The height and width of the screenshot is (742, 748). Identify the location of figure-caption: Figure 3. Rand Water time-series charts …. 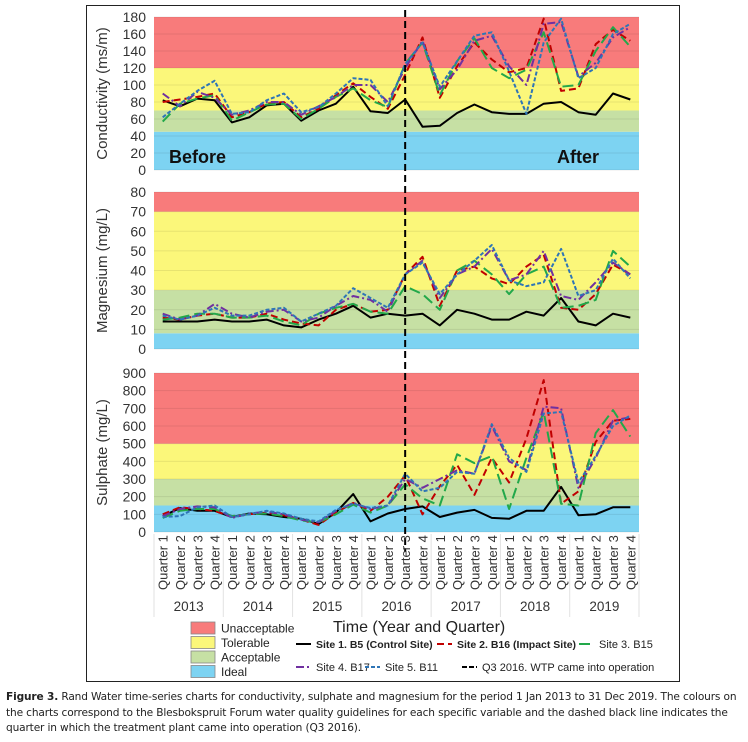
(376, 713).